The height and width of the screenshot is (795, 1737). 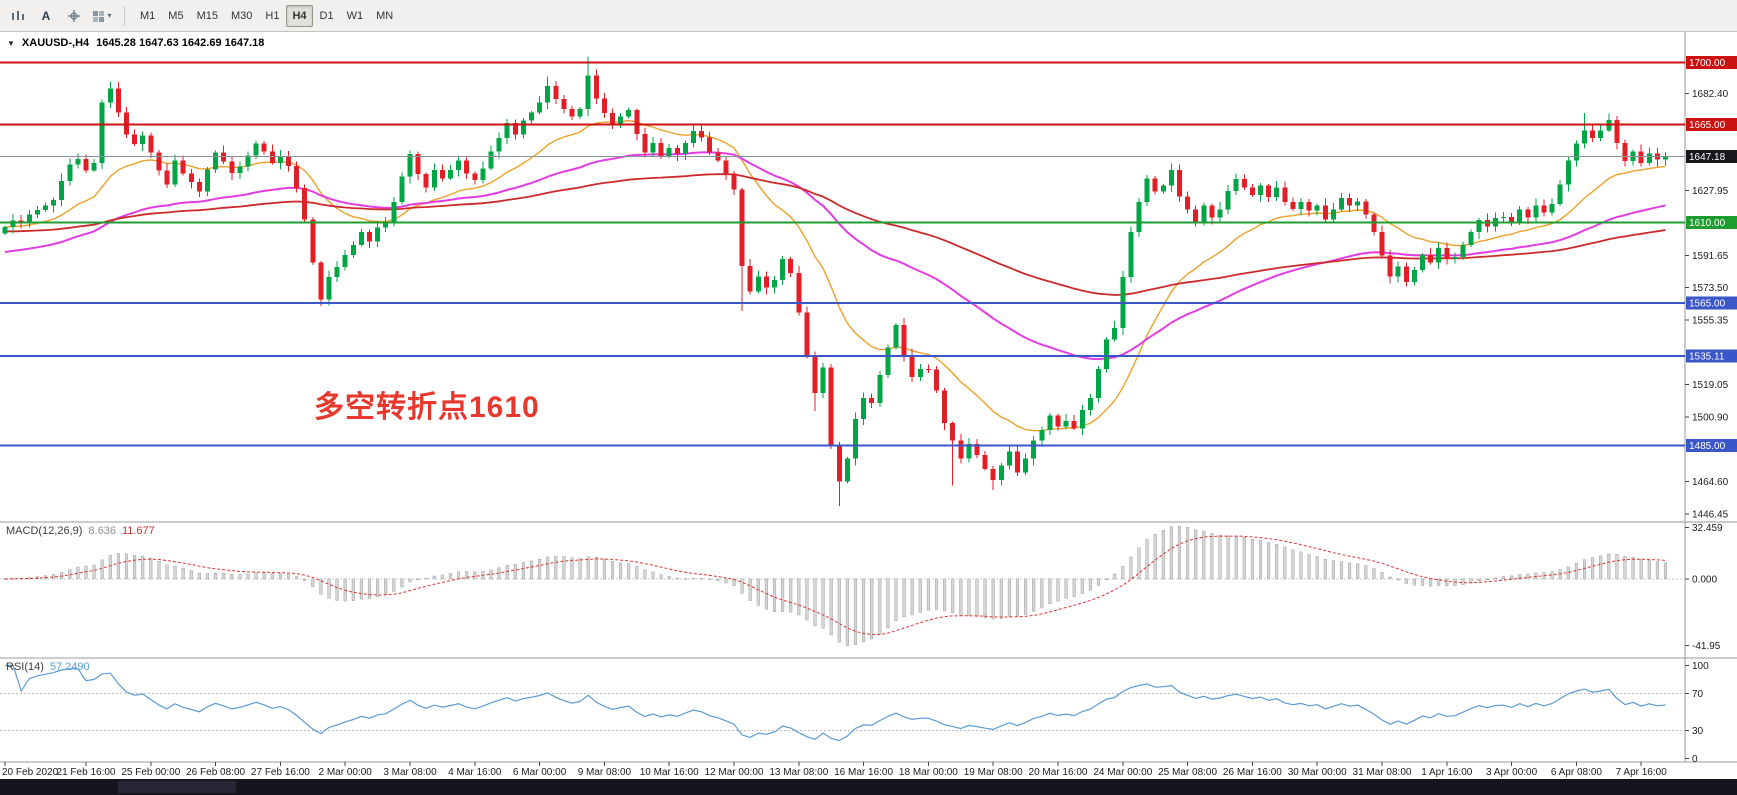 What do you see at coordinates (868, 303) in the screenshot?
I see `hline-1565.00: 1565.00` at bounding box center [868, 303].